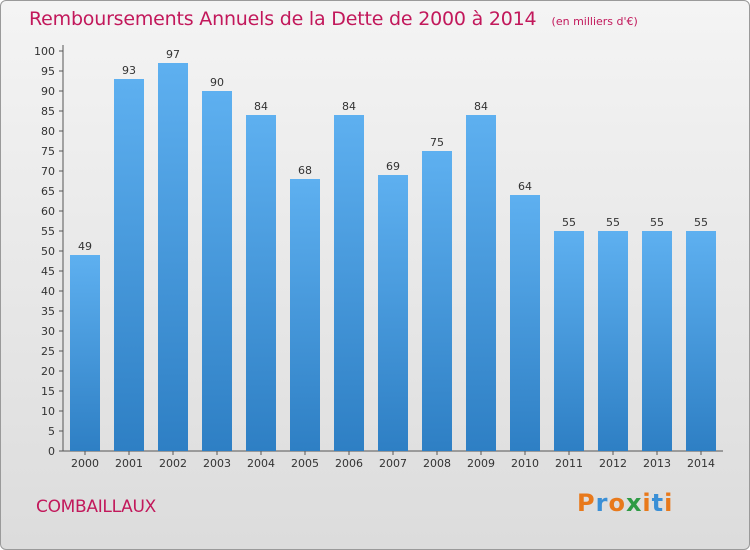  What do you see at coordinates (48, 151) in the screenshot?
I see `y-tick-label: 75` at bounding box center [48, 151].